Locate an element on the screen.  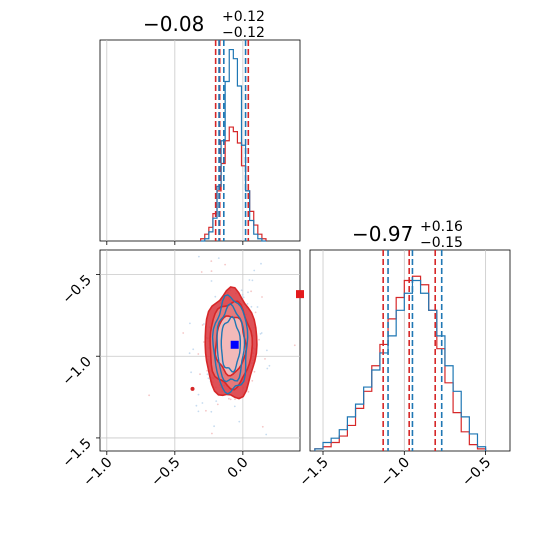
hist-p2-red-series is located at coordinates (400, 363).